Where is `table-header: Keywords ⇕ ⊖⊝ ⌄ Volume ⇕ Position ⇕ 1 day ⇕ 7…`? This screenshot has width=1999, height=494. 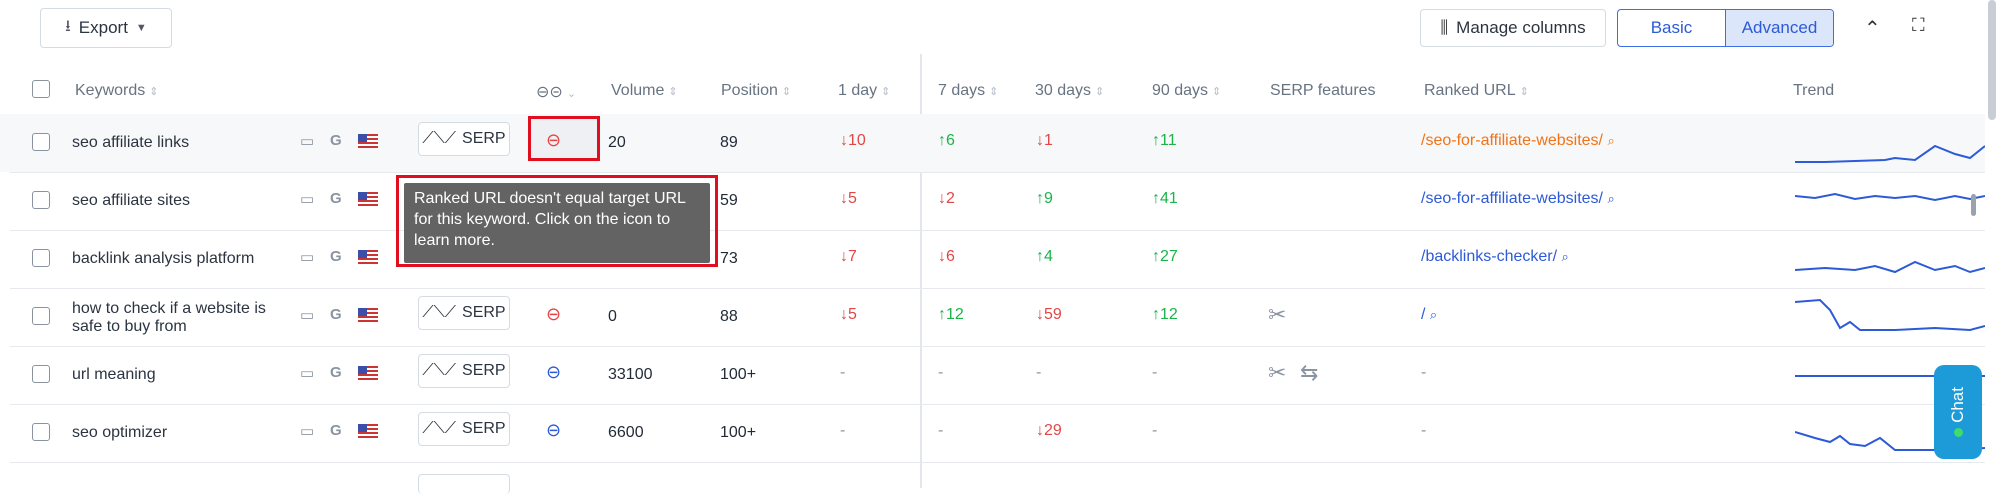
table-header: Keywords ⇕ ⊖⊝ ⌄ Volume ⇕ Position ⇕ 1 day ⇕ 7… is located at coordinates (992, 93).